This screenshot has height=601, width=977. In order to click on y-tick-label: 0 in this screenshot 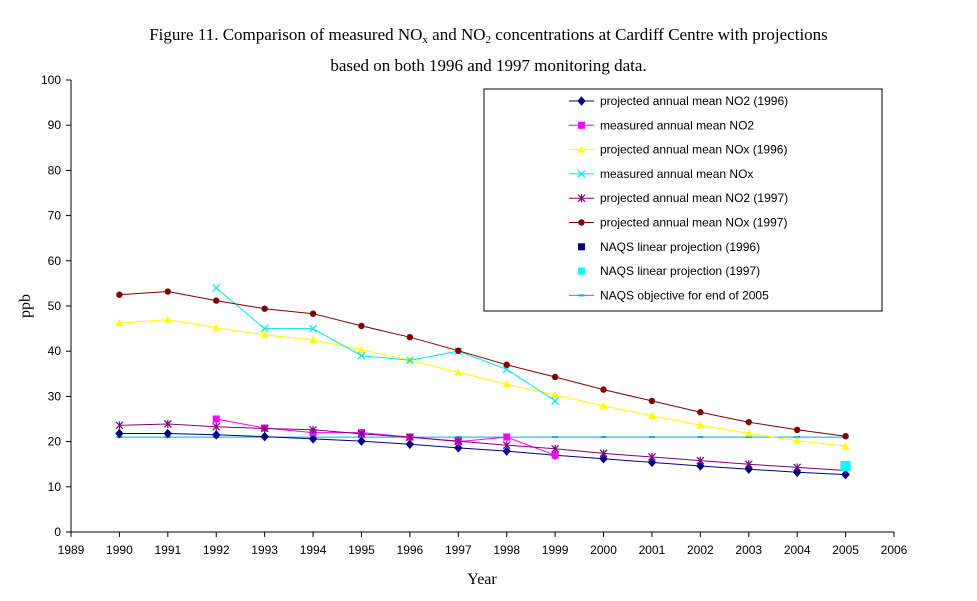, I will do `click(57, 532)`.